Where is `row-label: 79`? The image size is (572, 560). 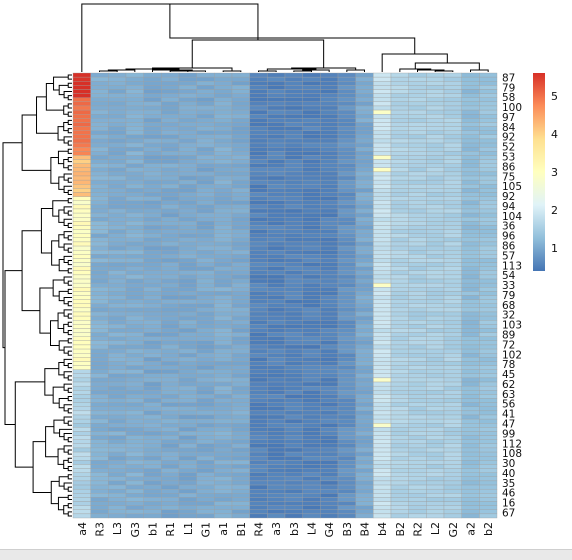 row-label: 79 is located at coordinates (508, 88).